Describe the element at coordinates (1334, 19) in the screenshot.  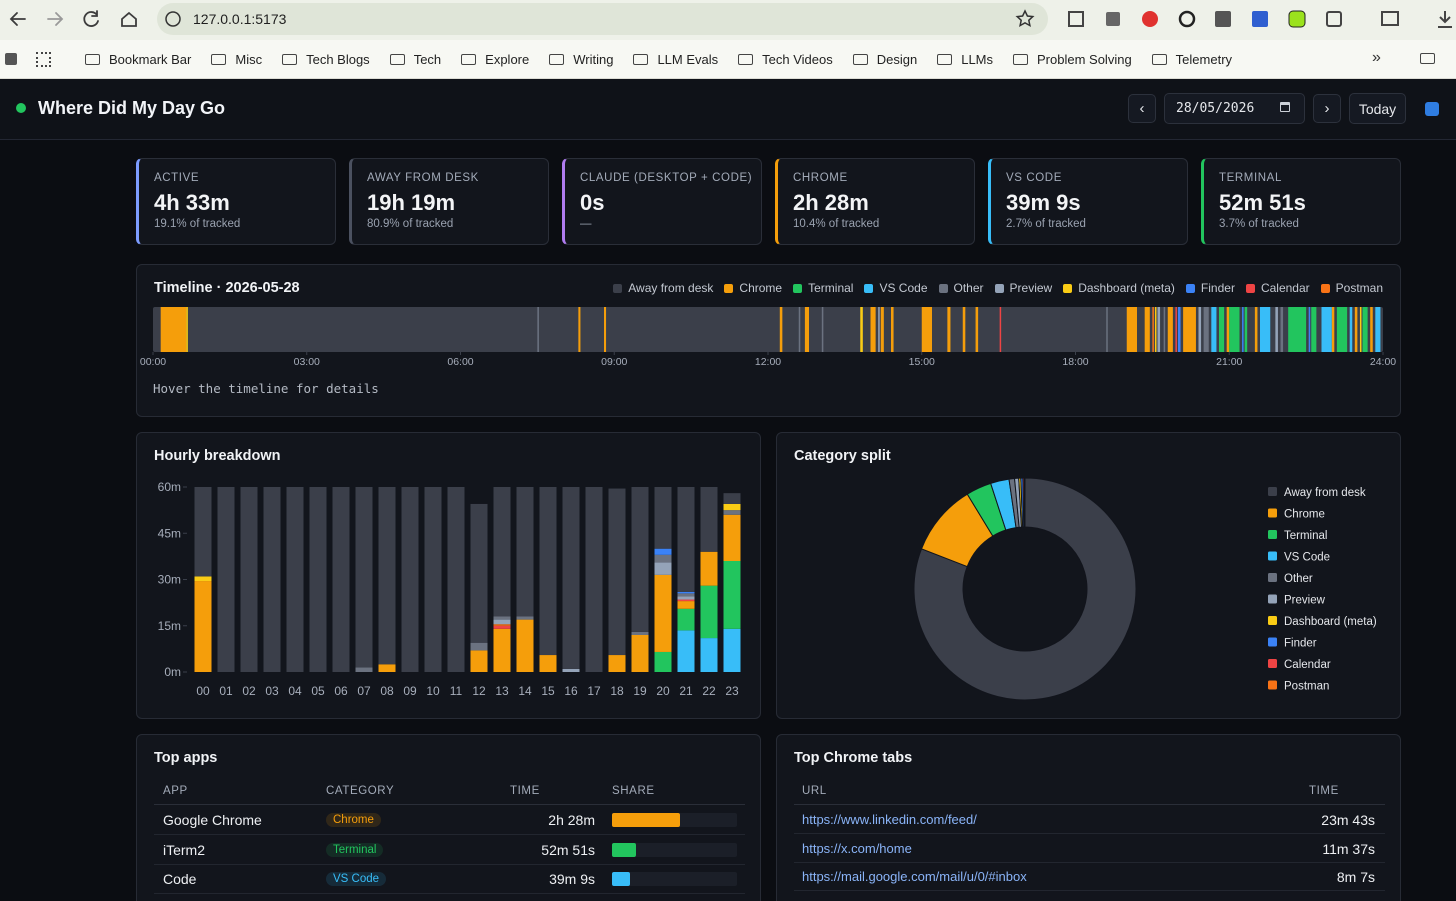
I see `extensions-menu` at that location.